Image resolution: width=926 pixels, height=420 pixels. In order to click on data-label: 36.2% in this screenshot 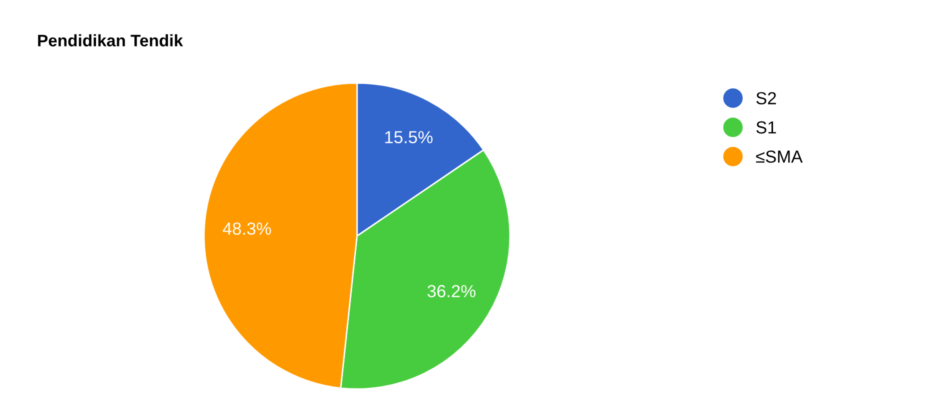, I will do `click(452, 291)`.